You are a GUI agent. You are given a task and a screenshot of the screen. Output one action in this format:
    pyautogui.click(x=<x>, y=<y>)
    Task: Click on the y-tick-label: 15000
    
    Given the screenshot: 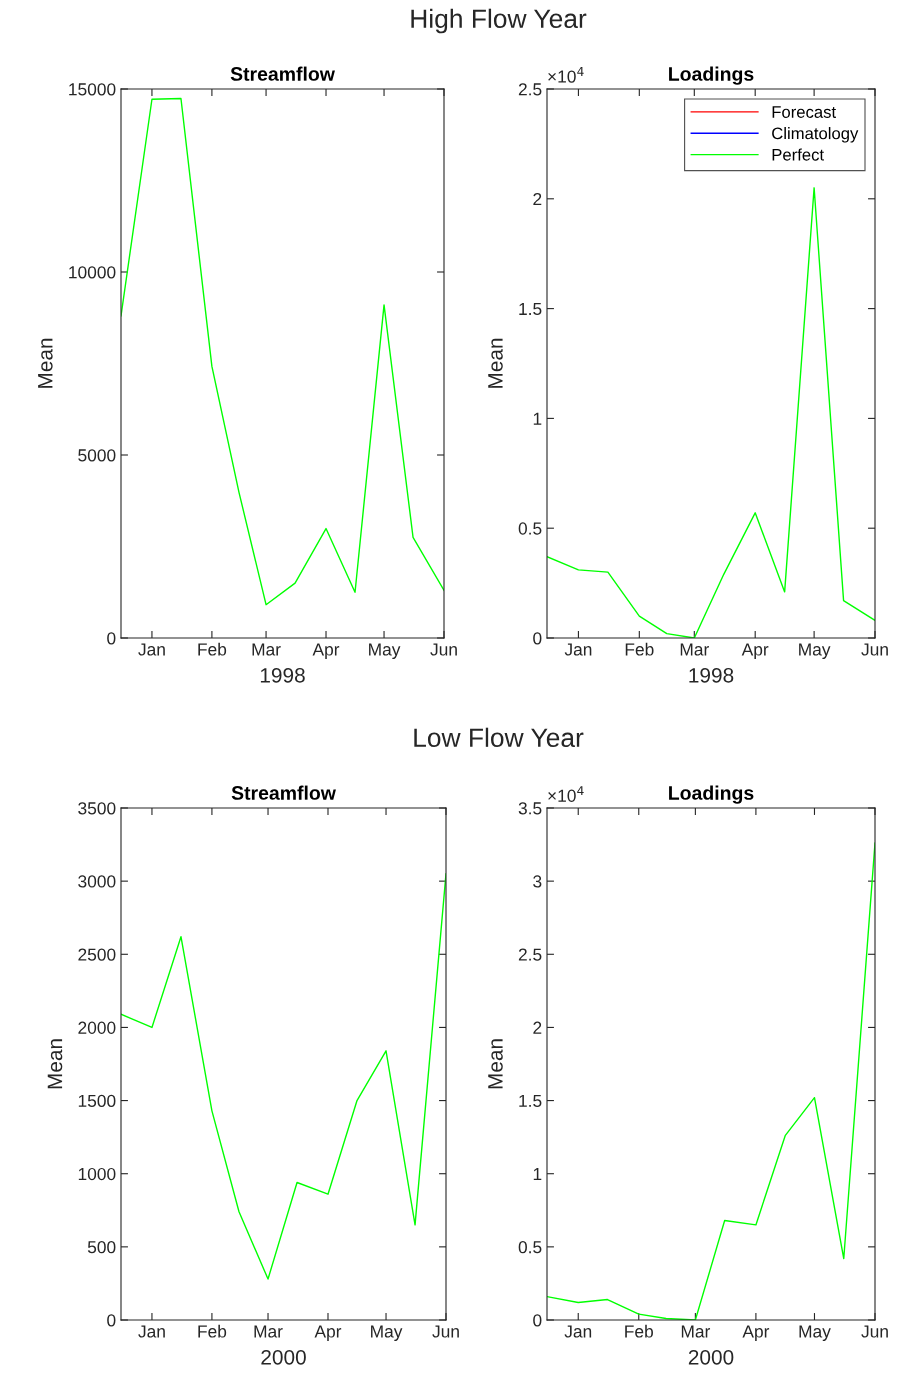 What is the action you would take?
    pyautogui.click(x=92, y=89)
    